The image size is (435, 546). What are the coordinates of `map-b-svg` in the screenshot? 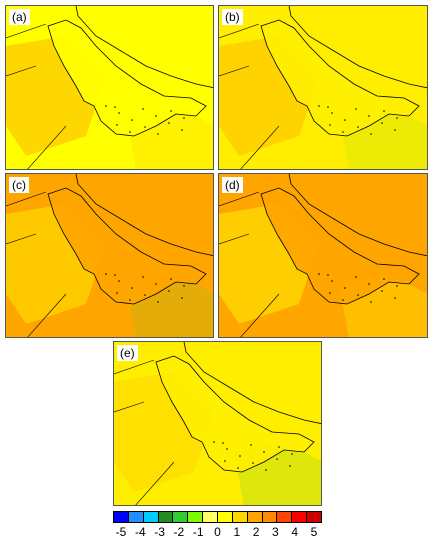 It's located at (323, 87).